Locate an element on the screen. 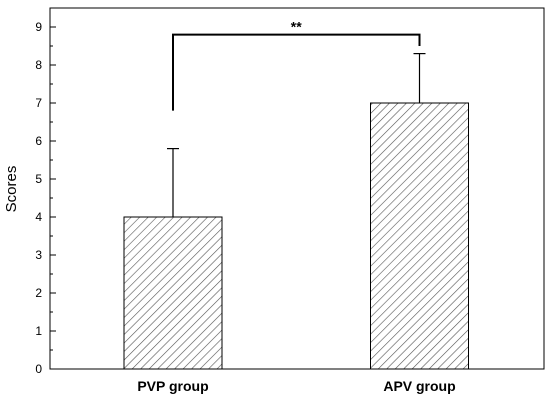  significance-bracket: ** is located at coordinates (296, 65).